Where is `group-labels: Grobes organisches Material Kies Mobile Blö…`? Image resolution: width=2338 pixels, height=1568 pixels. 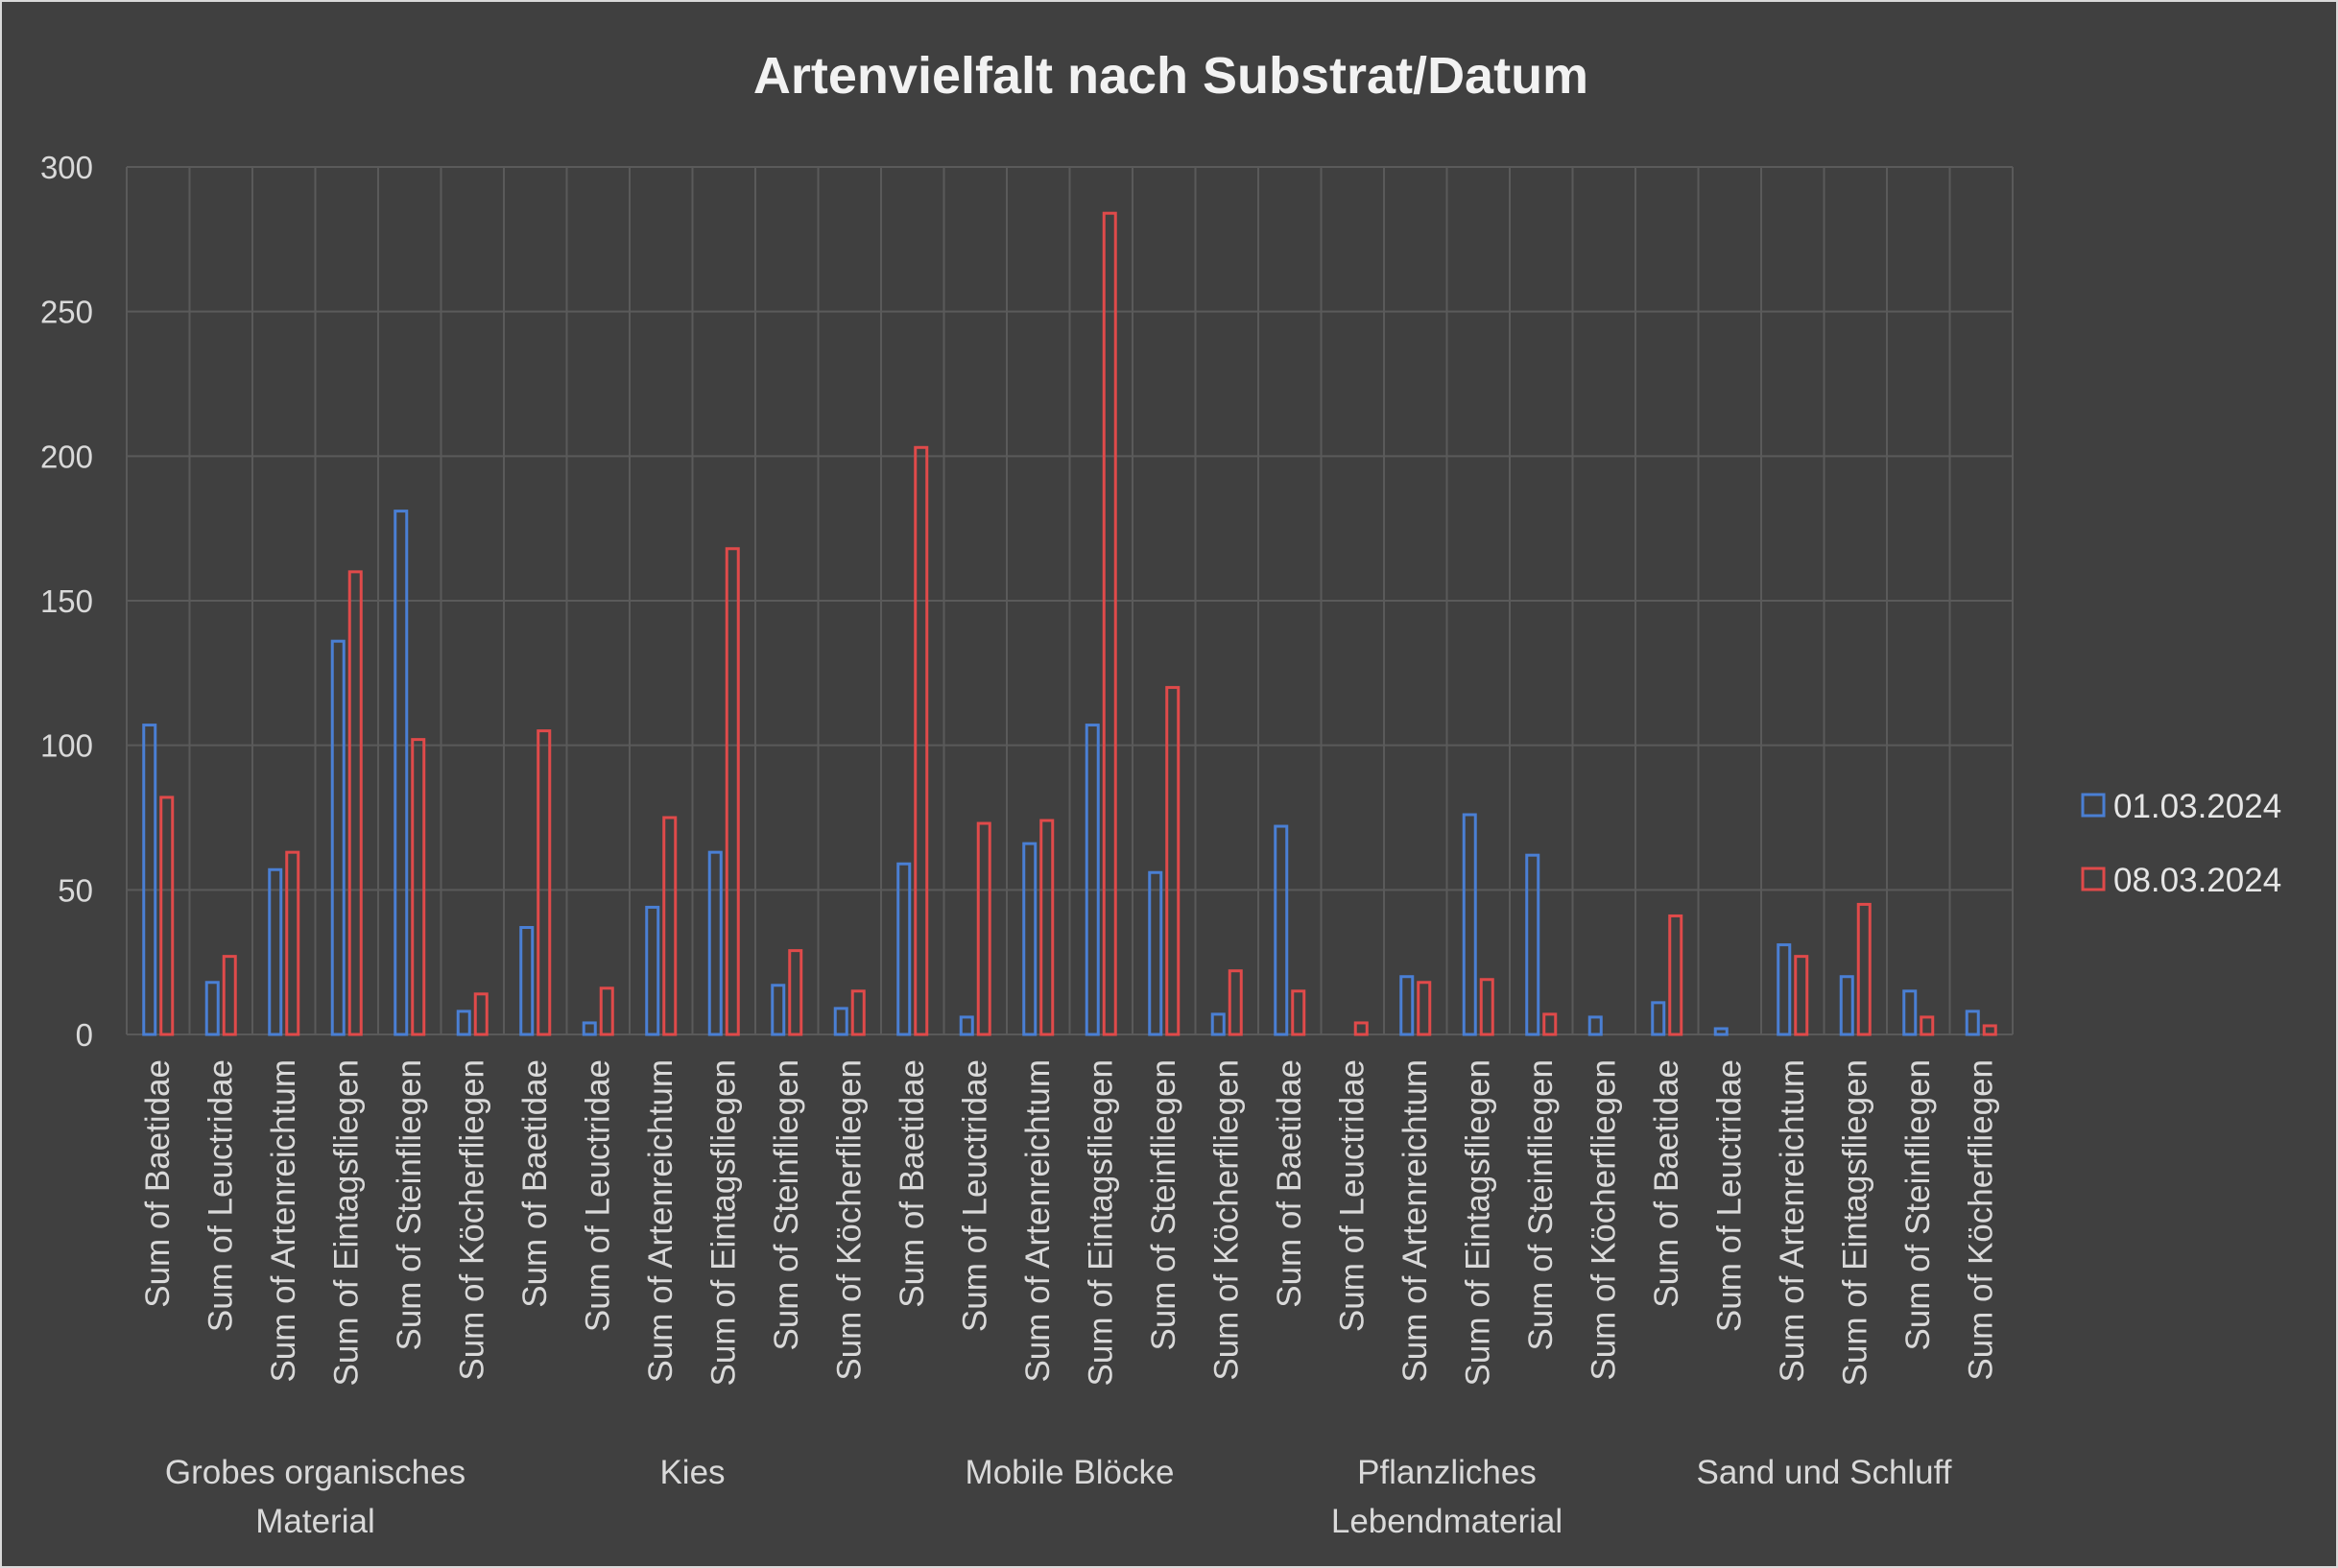
group-labels: Grobes organisches Material Kies Mobile Blö… is located at coordinates (1058, 1497).